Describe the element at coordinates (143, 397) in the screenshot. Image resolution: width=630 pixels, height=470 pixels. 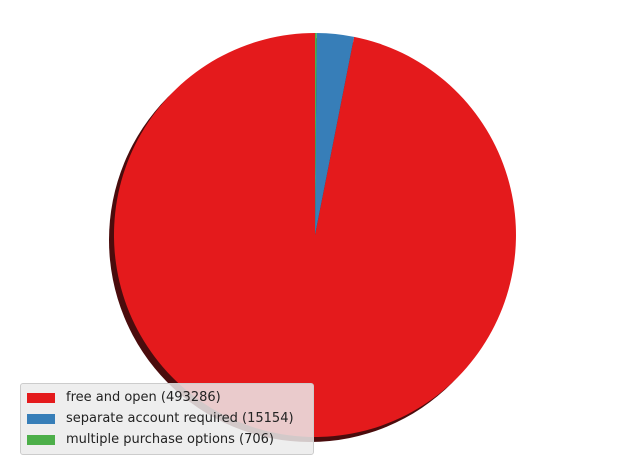
I see `legend-label-free-and-open: free and open (493286)` at that location.